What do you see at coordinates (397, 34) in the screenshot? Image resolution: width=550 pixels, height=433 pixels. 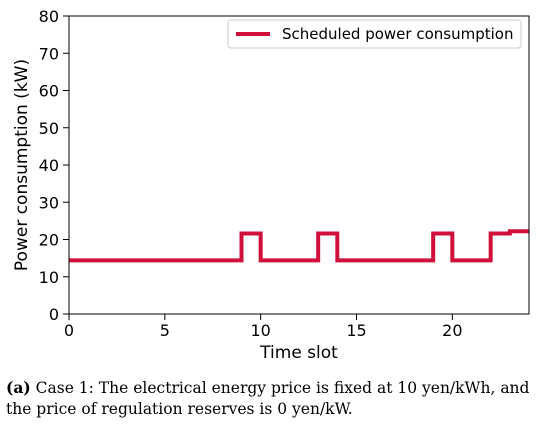 I see `legend-label: Scheduled power consumption` at bounding box center [397, 34].